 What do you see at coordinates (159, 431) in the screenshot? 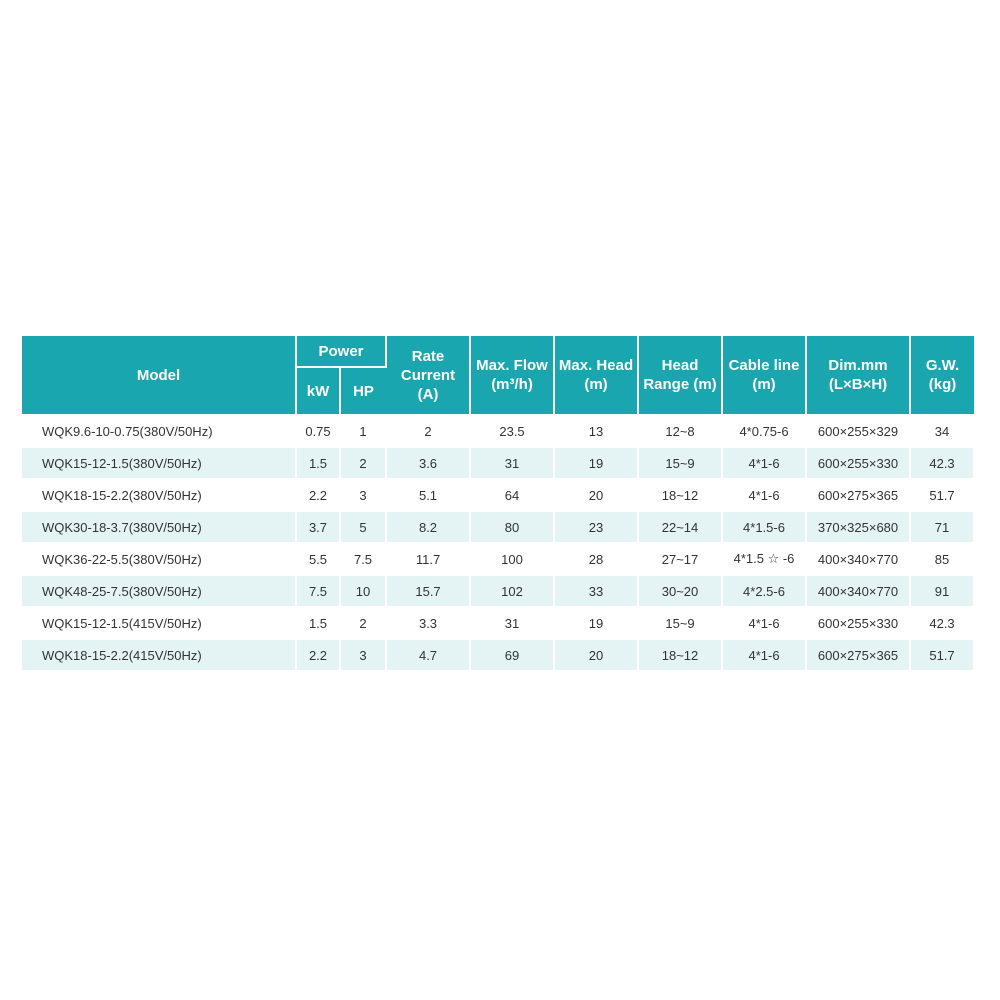
I see `cell-model: WQK9.6-10-0.75(380V/50Hz)` at bounding box center [159, 431].